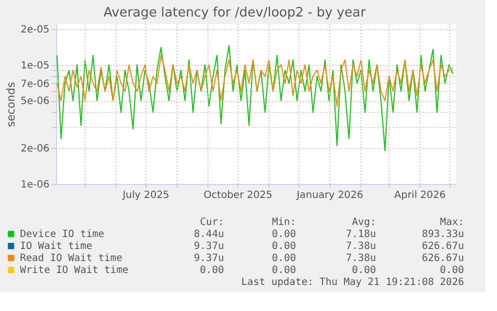  I want to click on text: 8.44u, so click(209, 234).